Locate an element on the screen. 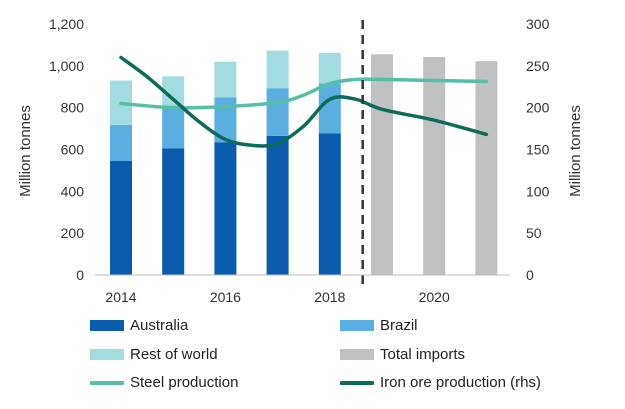  legend-label-brazil: Brazil is located at coordinates (399, 325).